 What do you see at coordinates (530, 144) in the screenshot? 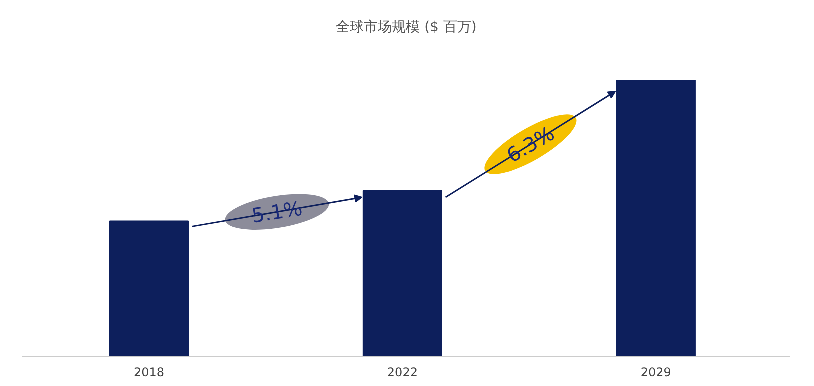
I see `annotation: 6.3%` at bounding box center [530, 144].